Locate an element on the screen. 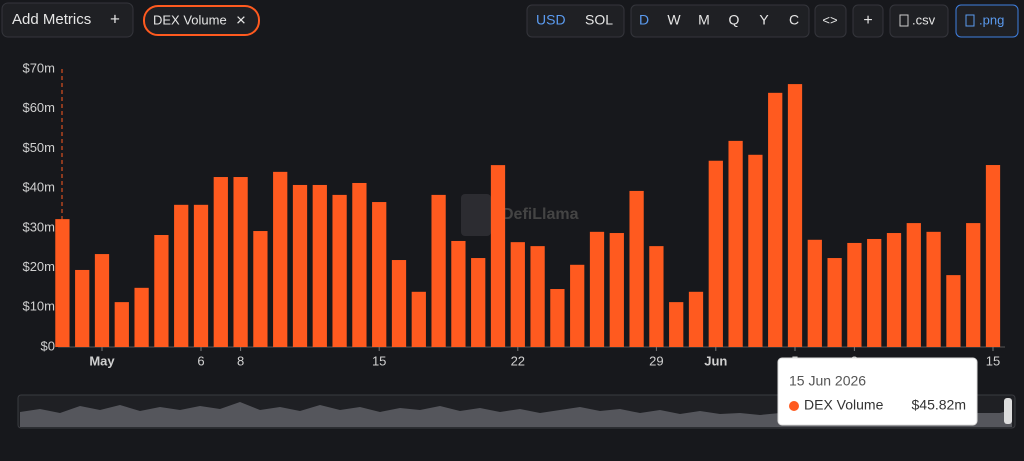 This screenshot has height=461, width=1024. period-button: D is located at coordinates (644, 20).